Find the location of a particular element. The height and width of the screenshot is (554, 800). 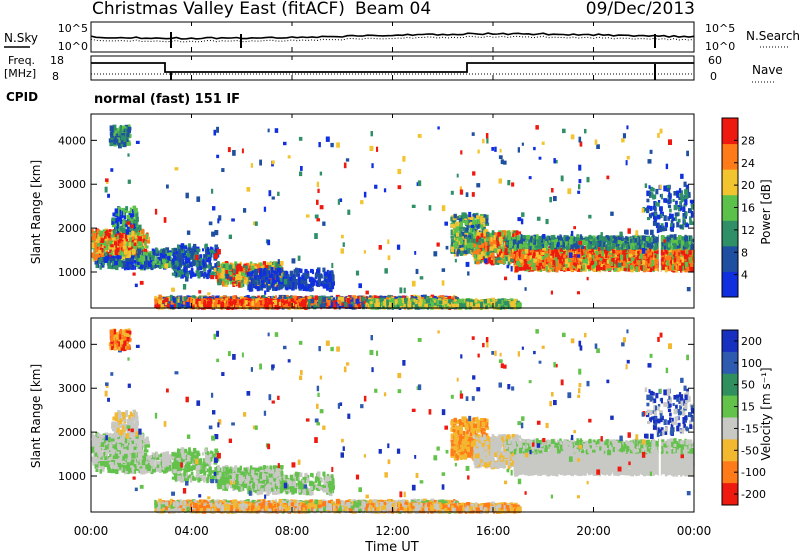

velocity-ylabel: Slant Range [km] is located at coordinates (36, 416).